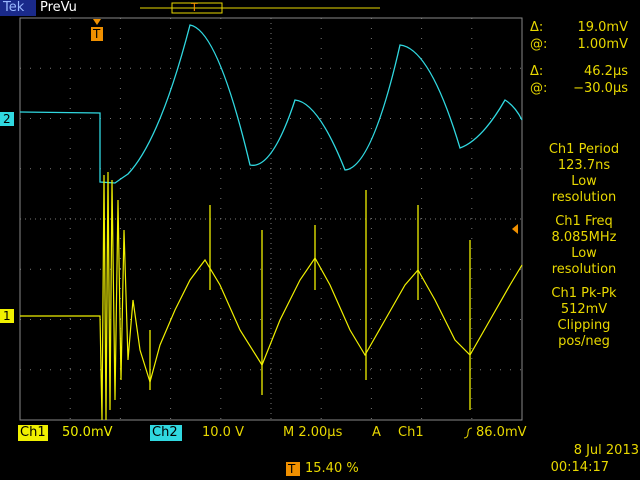  I want to click on level-arrow, so click(515, 229).